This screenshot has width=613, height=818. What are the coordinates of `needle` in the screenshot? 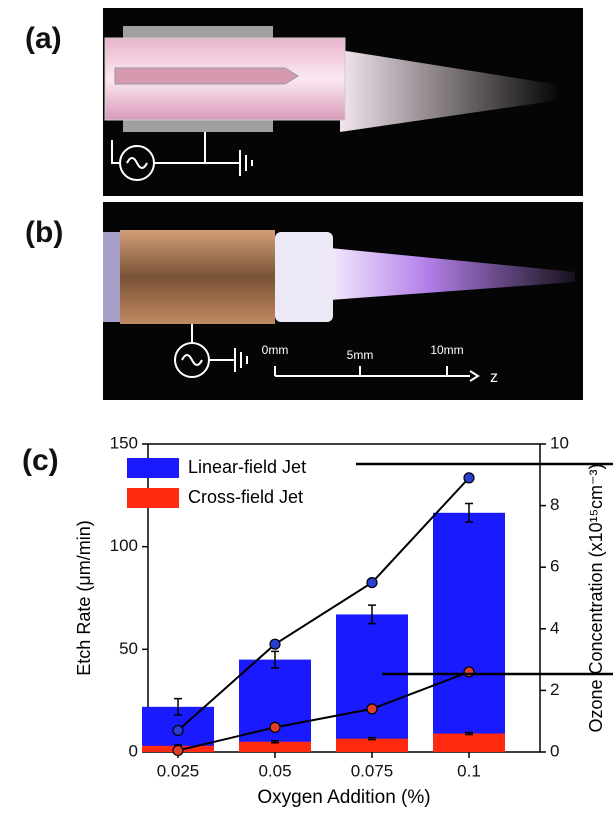 It's located at (206, 76).